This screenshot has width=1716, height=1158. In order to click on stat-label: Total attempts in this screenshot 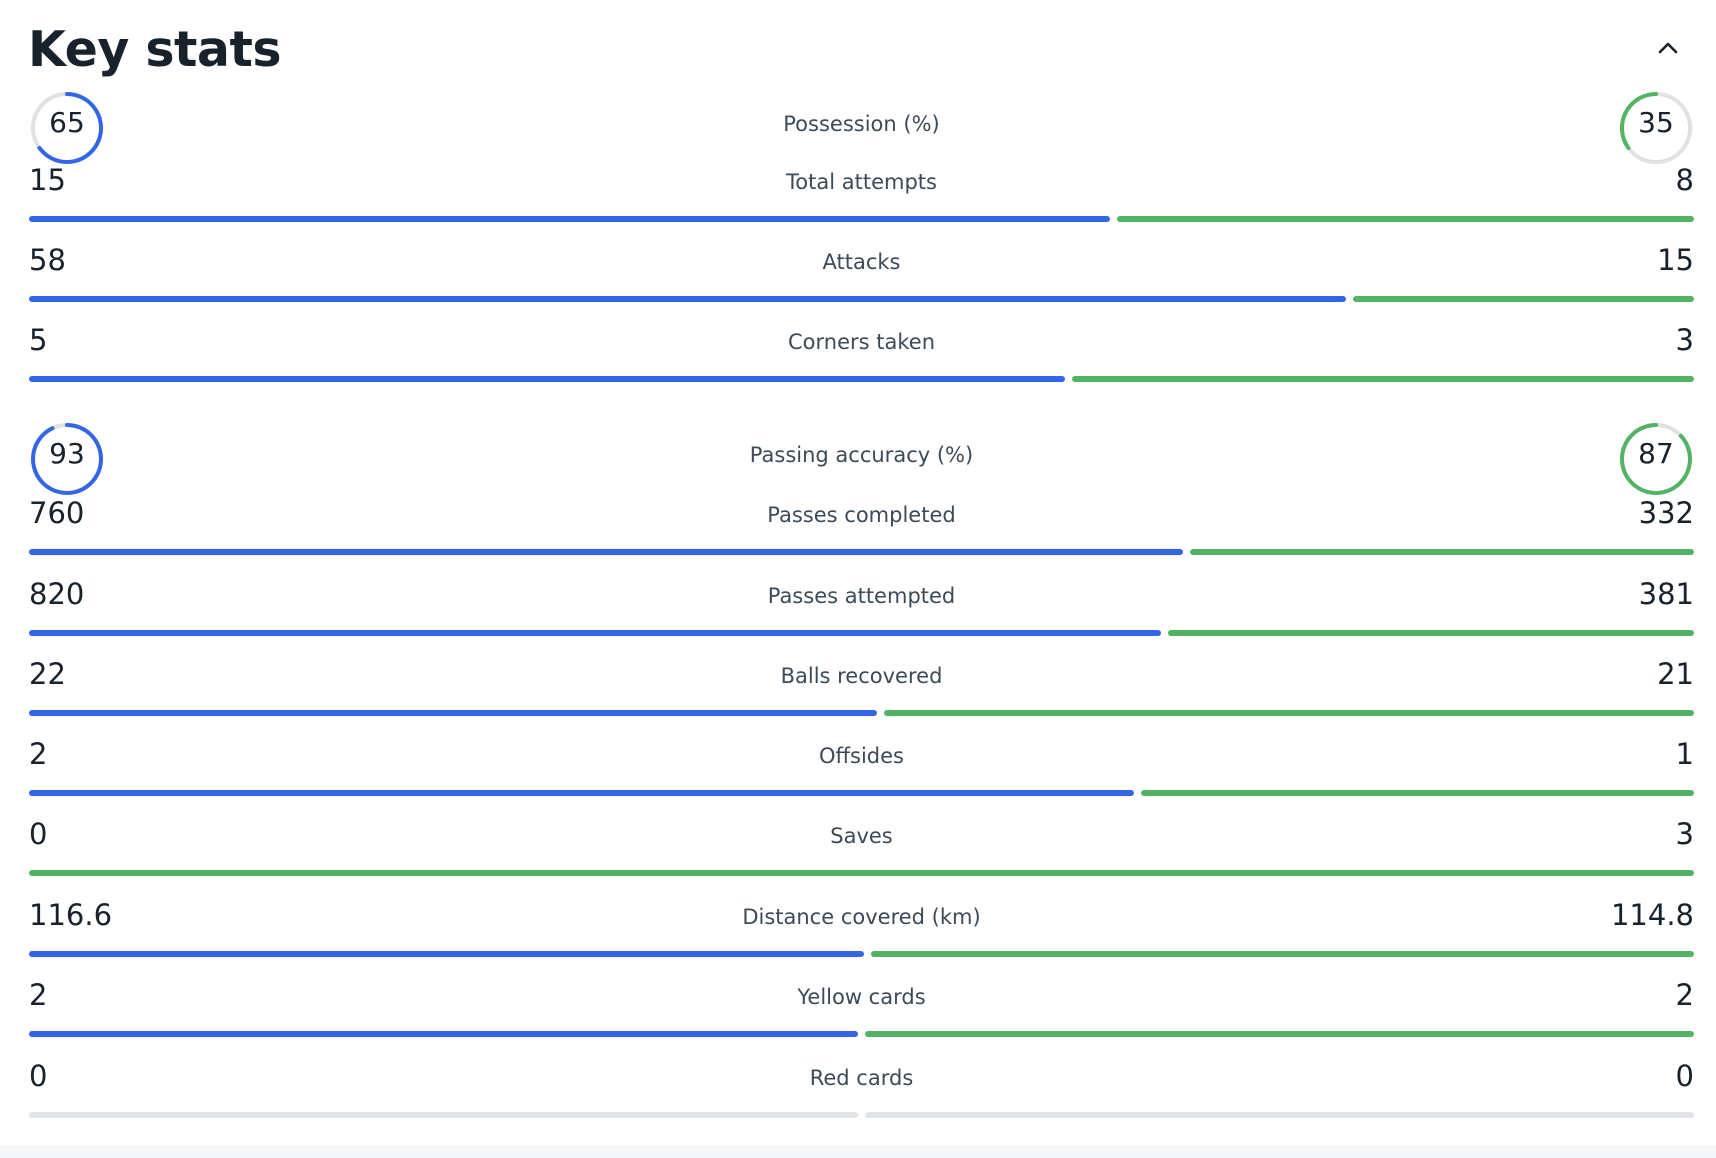, I will do `click(861, 182)`.